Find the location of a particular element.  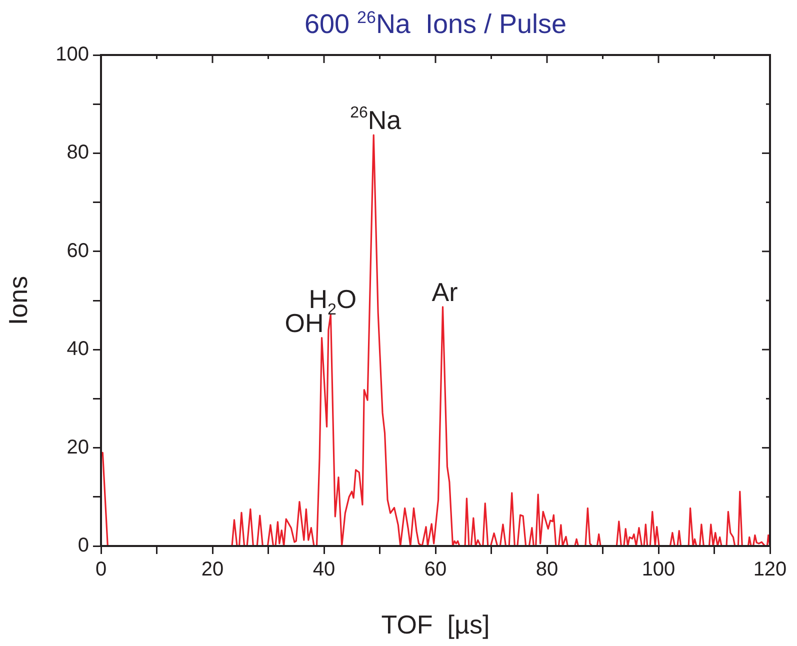

x-tick-label: 40 is located at coordinates (324, 569).